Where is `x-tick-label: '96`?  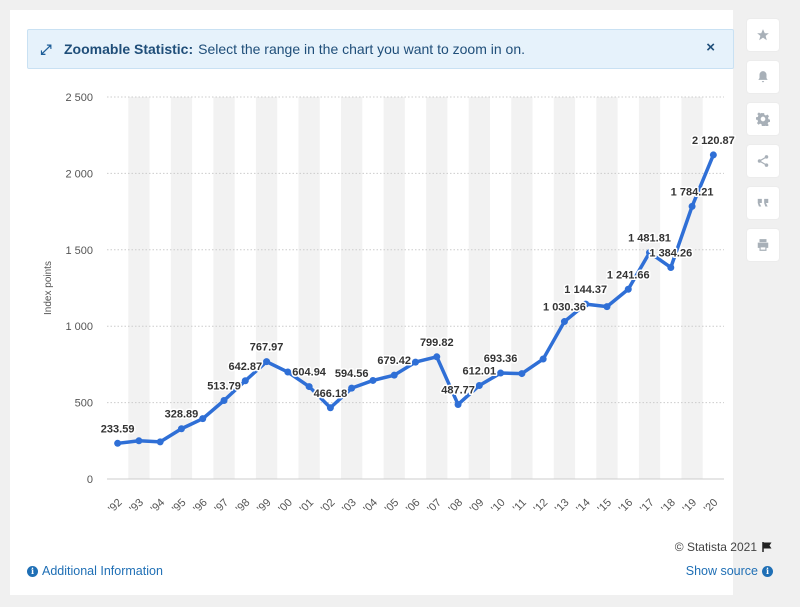 x-tick-label: '96 is located at coordinates (200, 506).